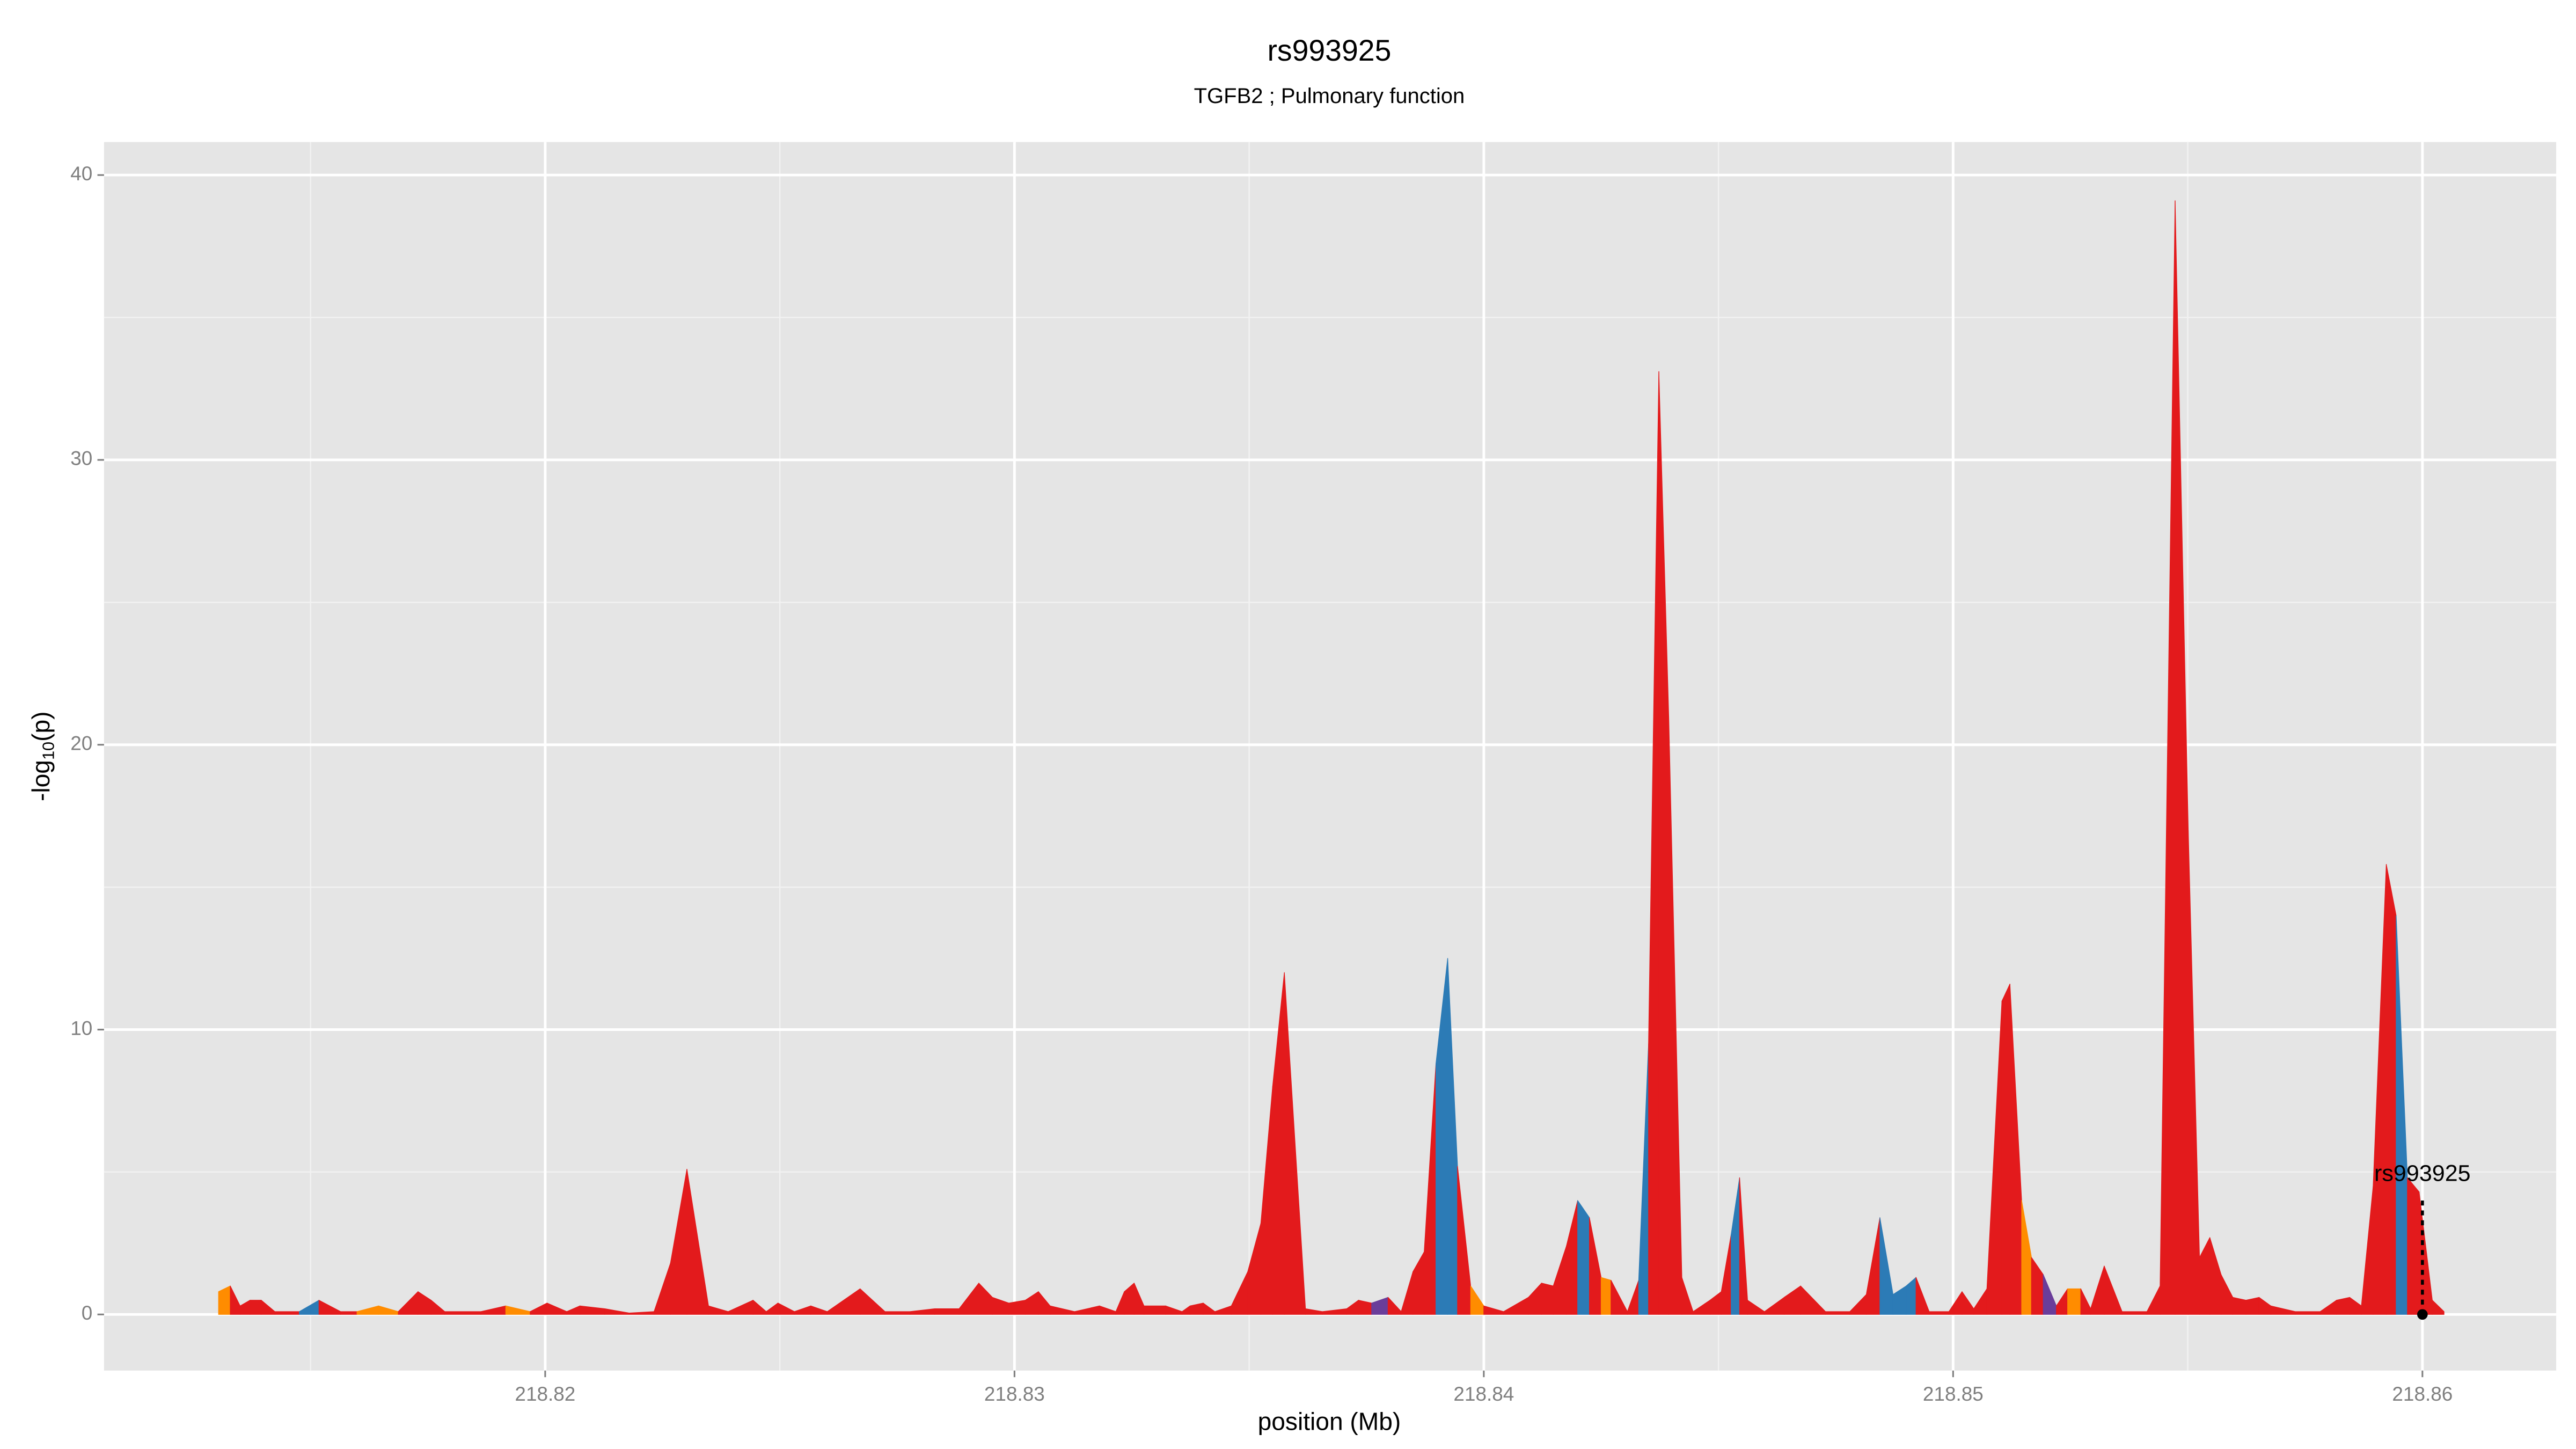 The width and height of the screenshot is (2576, 1449). I want to click on x-tick-label: 218.85, so click(1953, 1394).